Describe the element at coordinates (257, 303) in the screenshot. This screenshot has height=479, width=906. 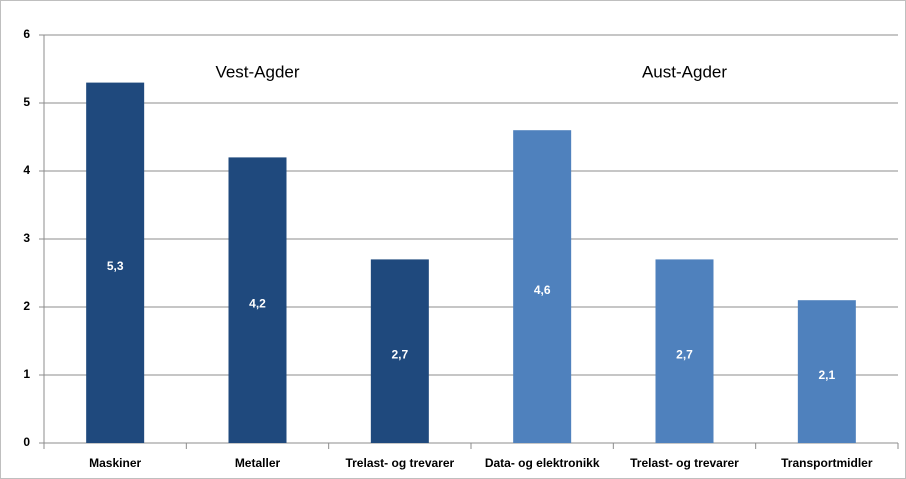
I see `data-label: 4,2` at that location.